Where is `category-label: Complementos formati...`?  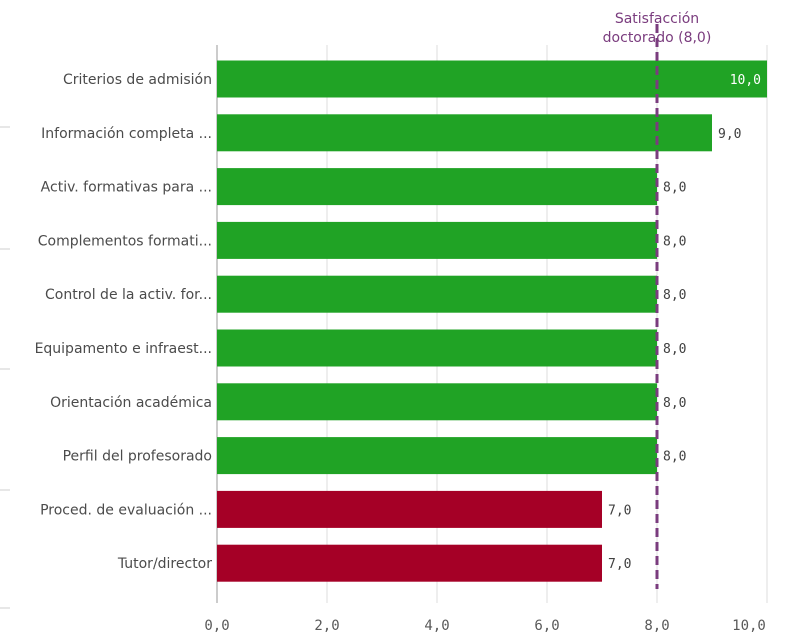 category-label: Complementos formati... is located at coordinates (125, 241).